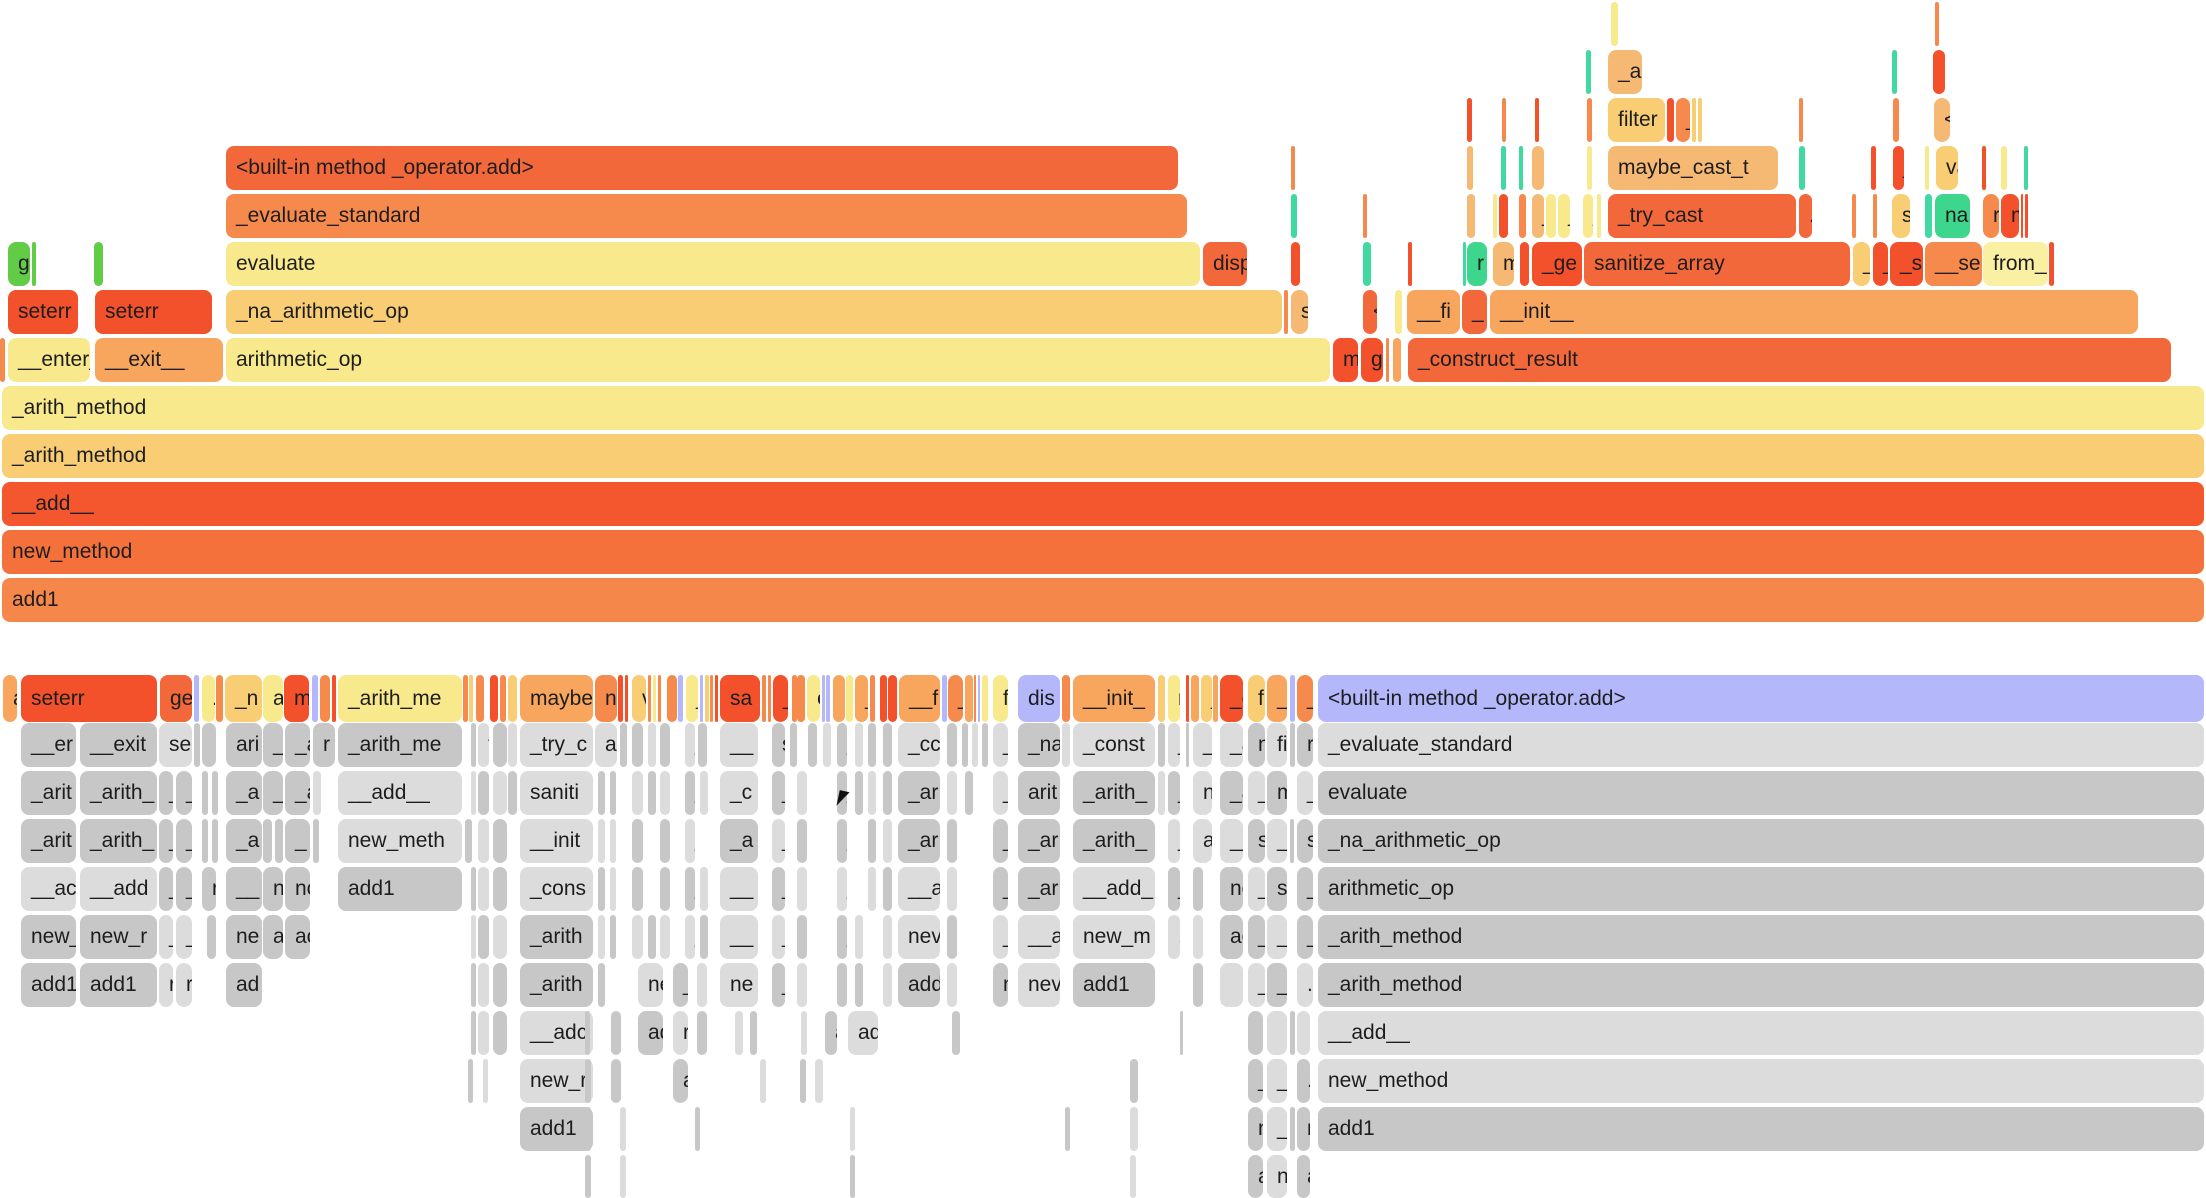 This screenshot has width=2206, height=1198. What do you see at coordinates (778, 745) in the screenshot?
I see `frame: s` at bounding box center [778, 745].